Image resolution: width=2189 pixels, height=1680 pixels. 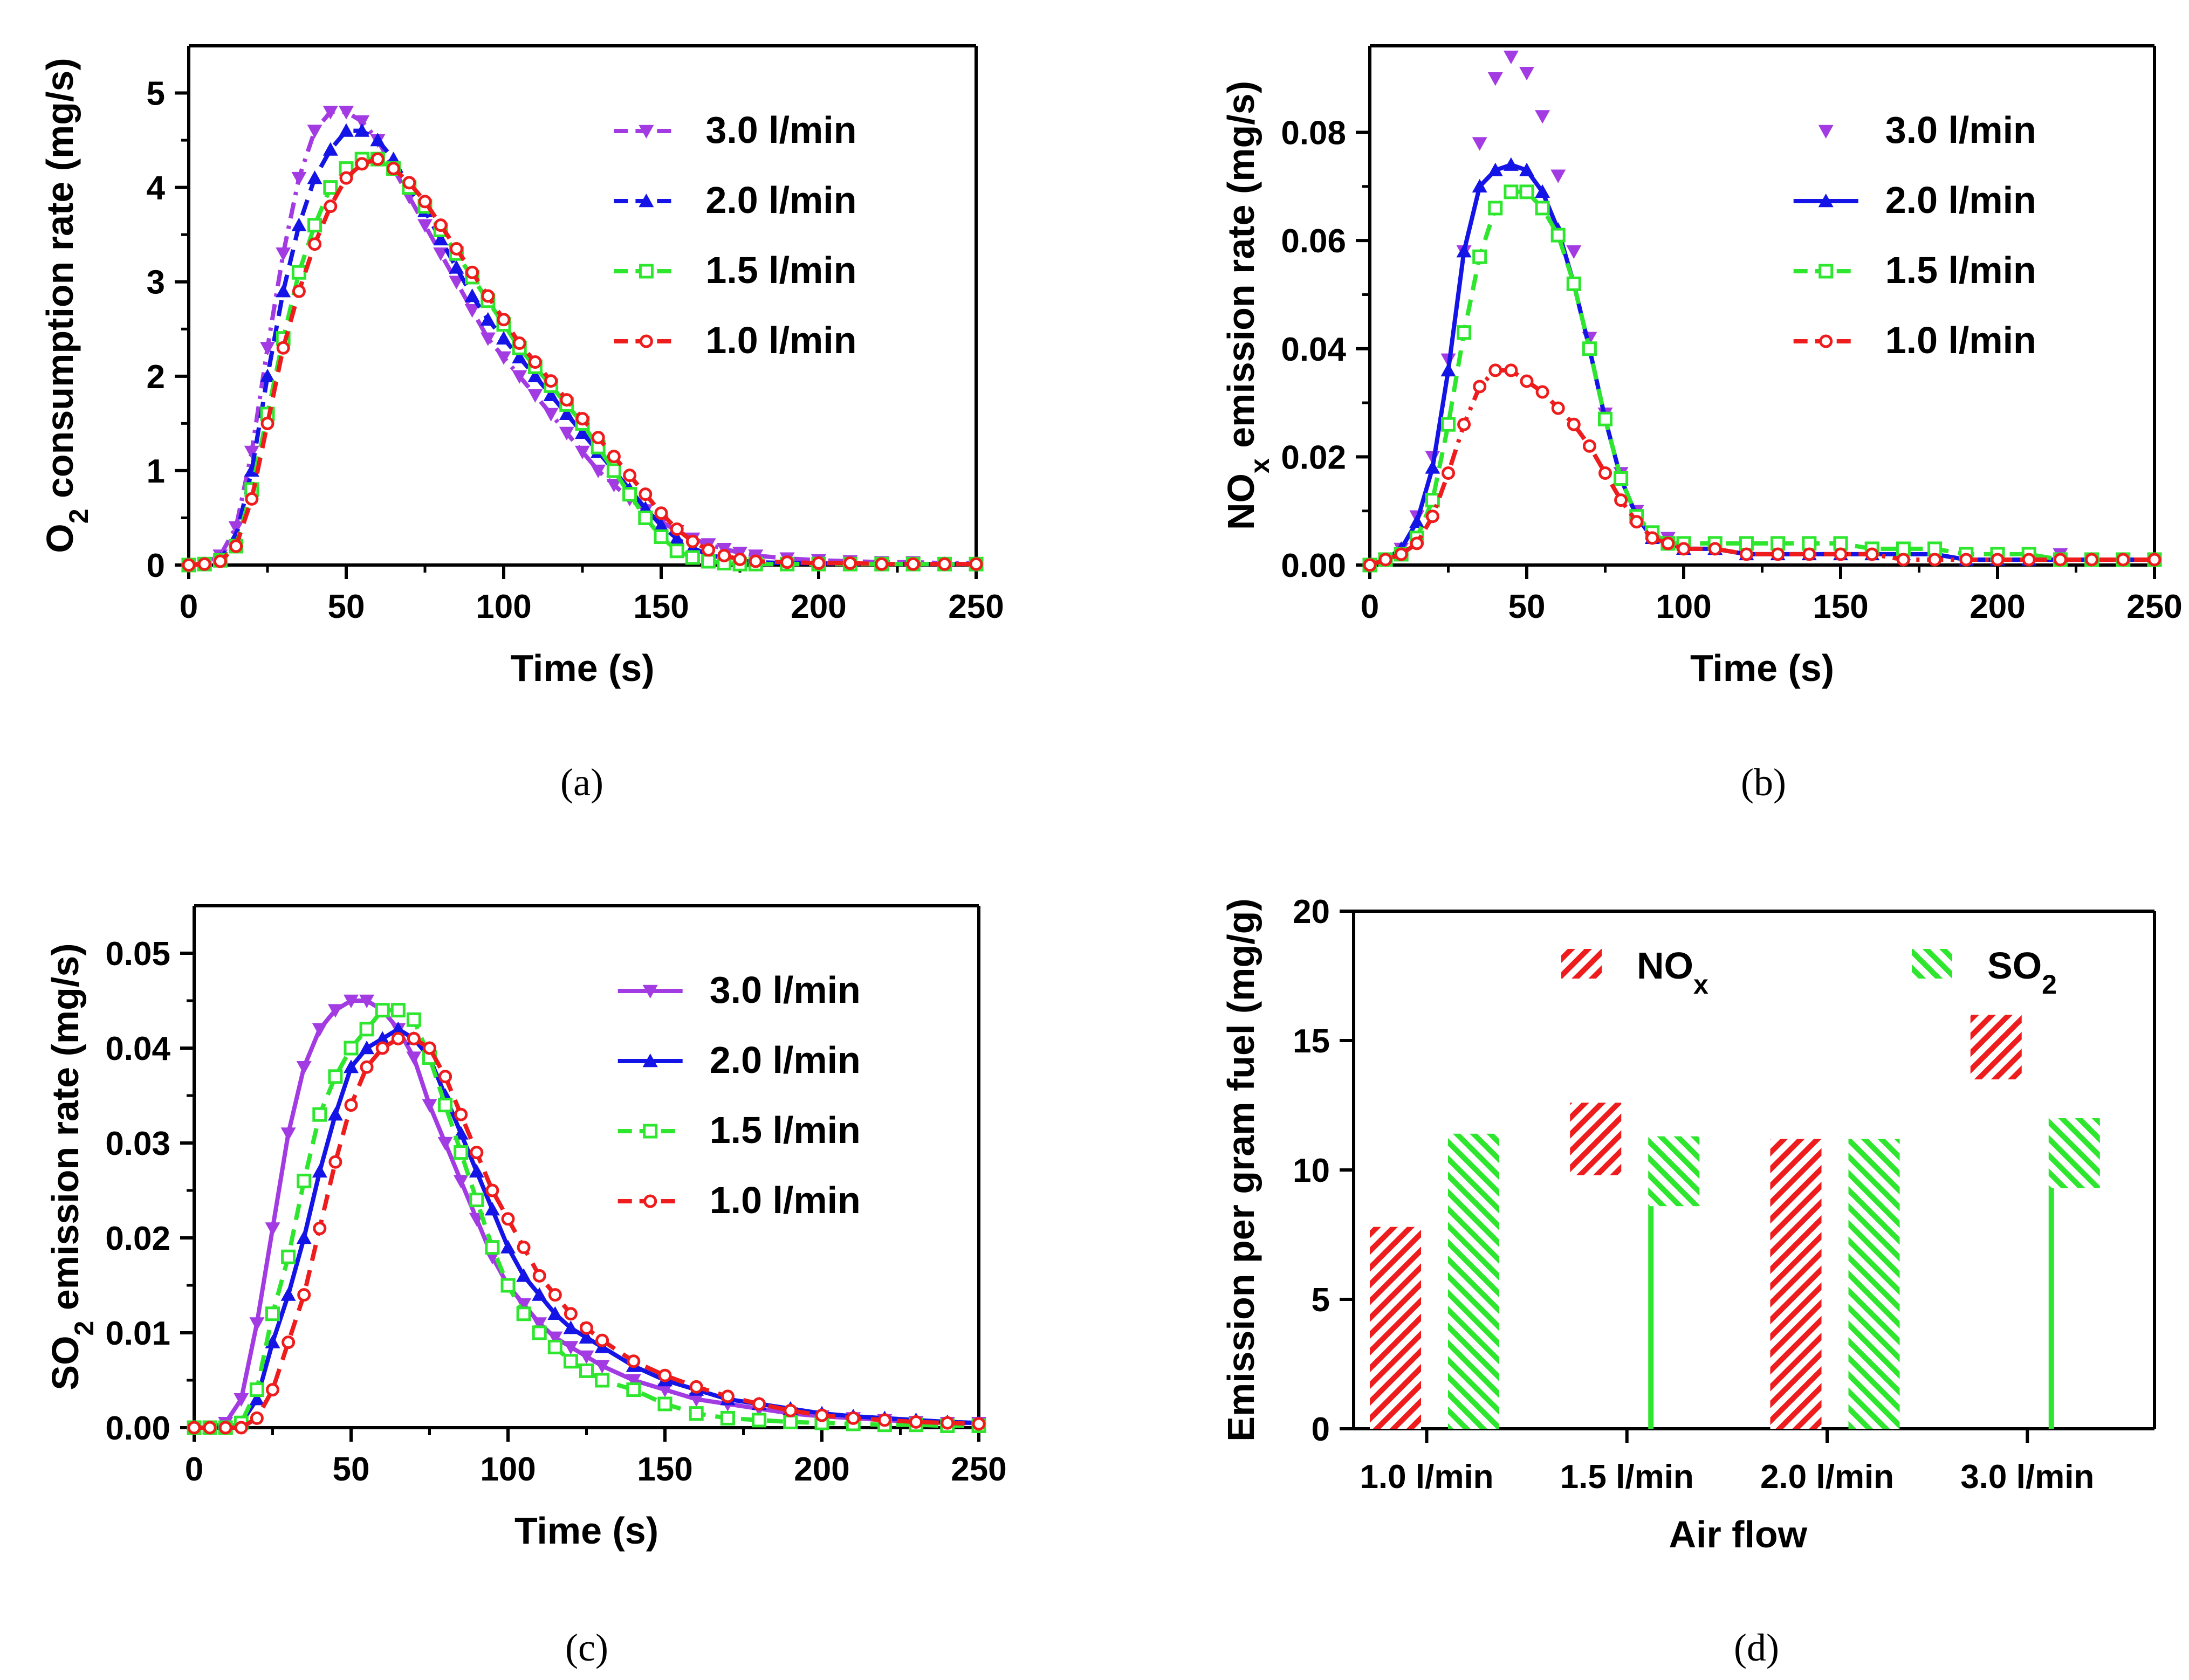 I want to click on legend-swatch, so click(x=1932, y=964).